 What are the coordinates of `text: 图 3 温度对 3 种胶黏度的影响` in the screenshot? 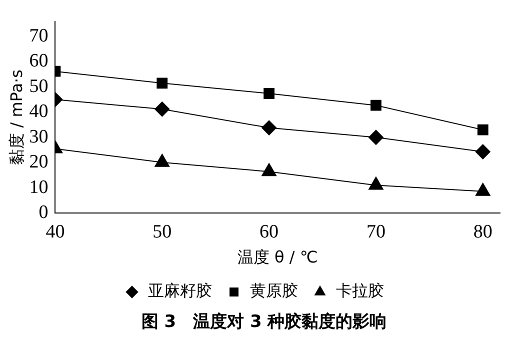 It's located at (264, 322).